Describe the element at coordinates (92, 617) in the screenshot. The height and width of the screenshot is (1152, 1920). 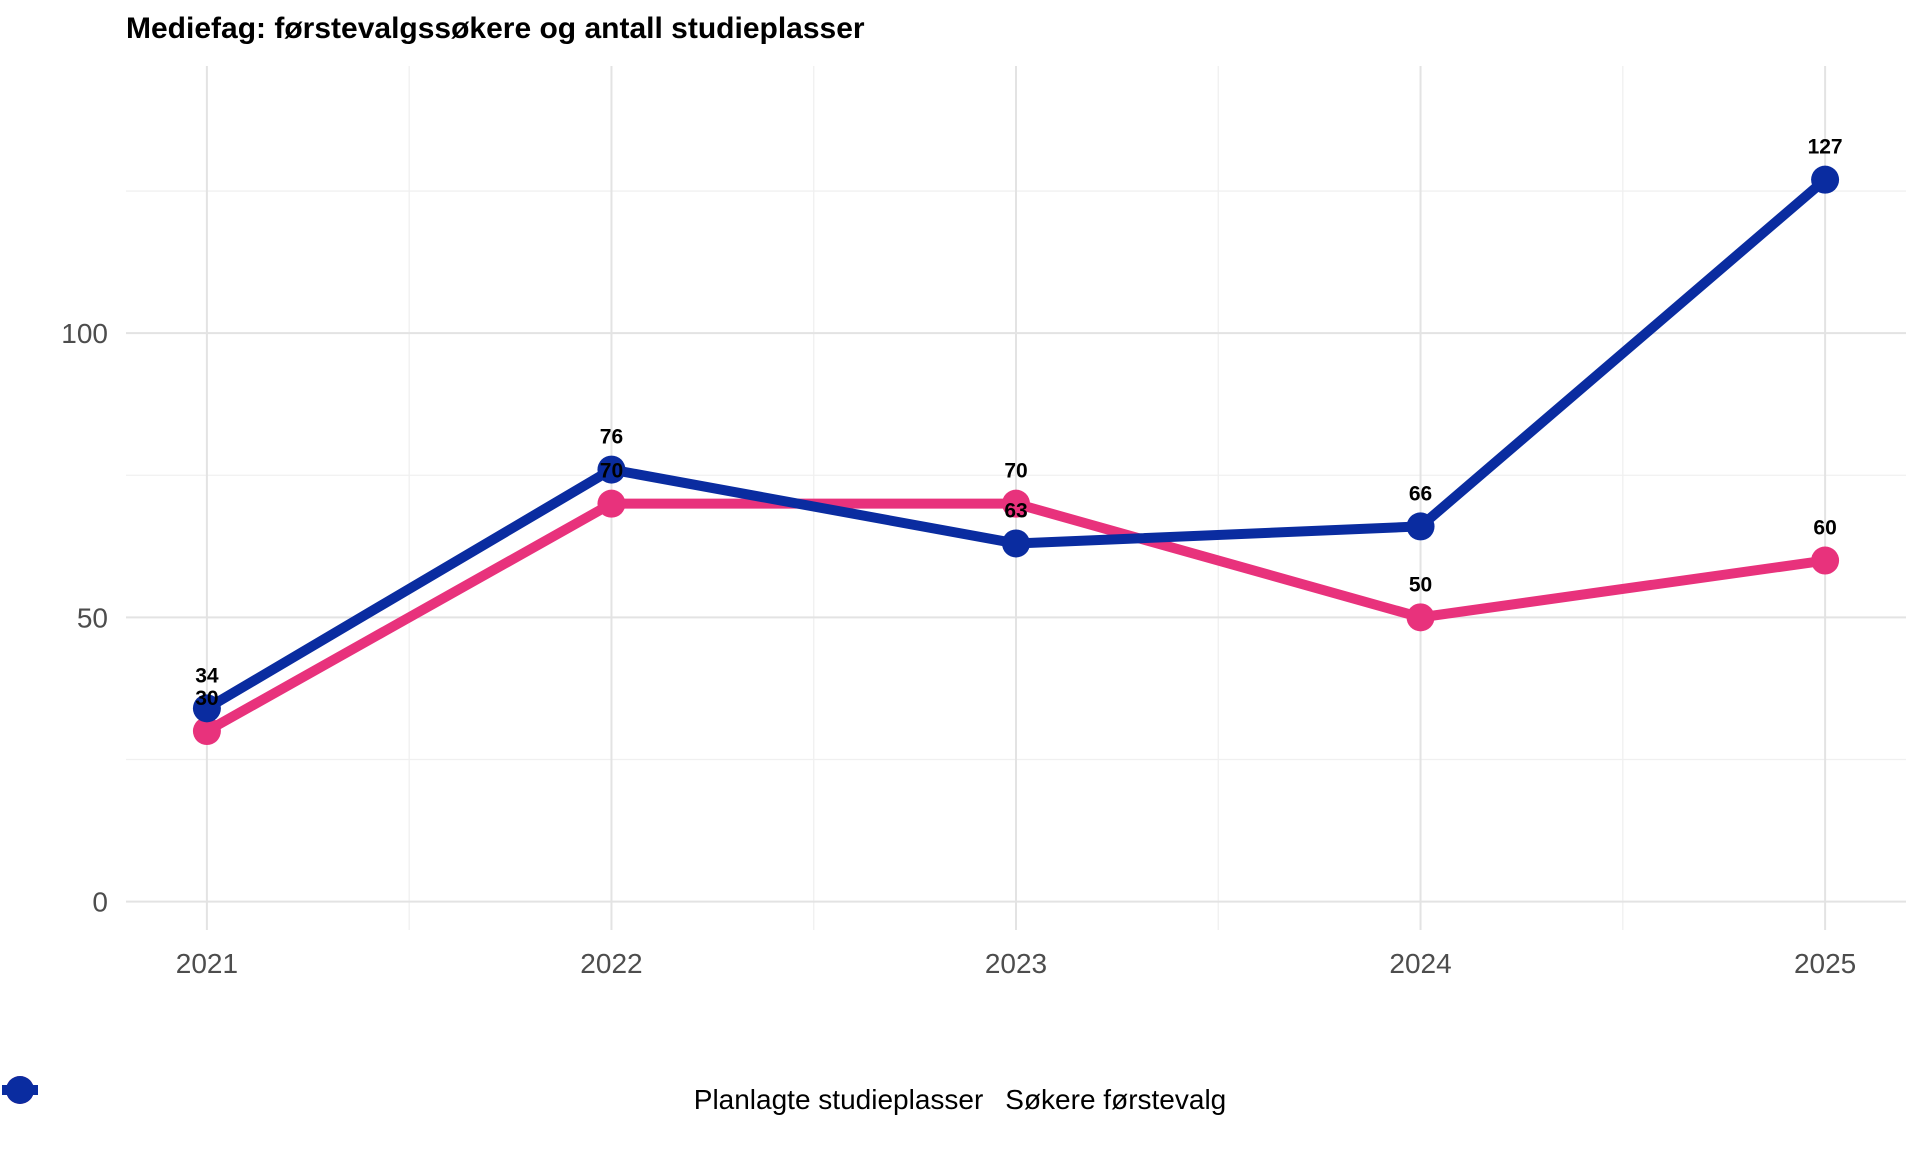
I see `y-tick-label: 50` at that location.